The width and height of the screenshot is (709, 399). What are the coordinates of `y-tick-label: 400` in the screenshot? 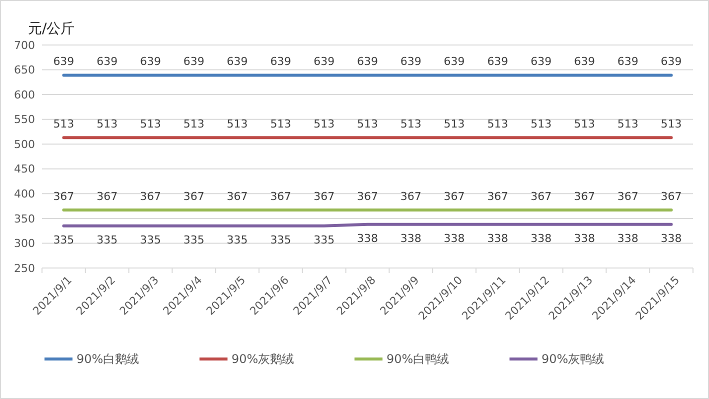 It's located at (24, 194).